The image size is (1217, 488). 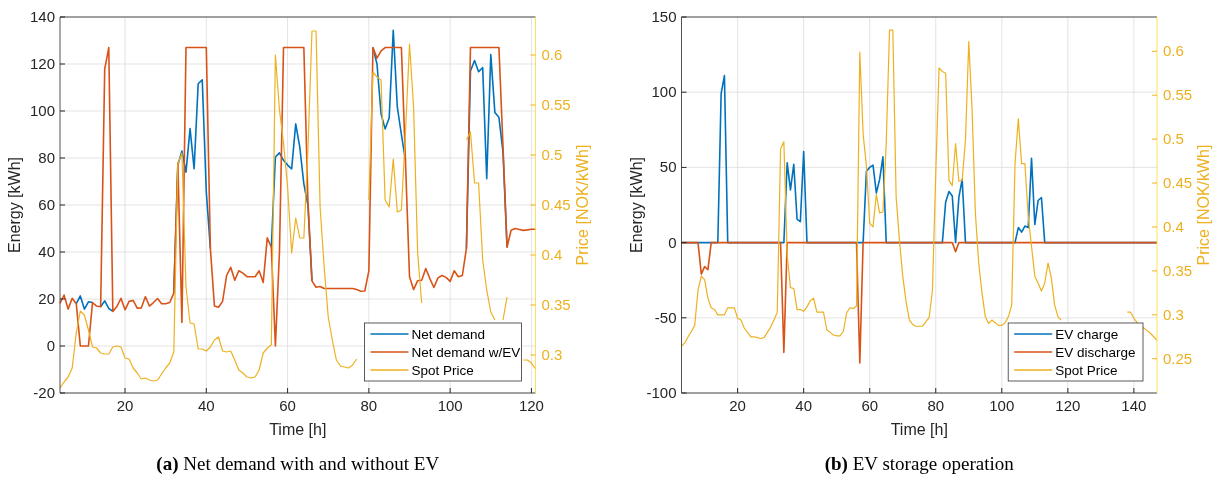 I want to click on y-tick-label: -20, so click(x=44, y=392).